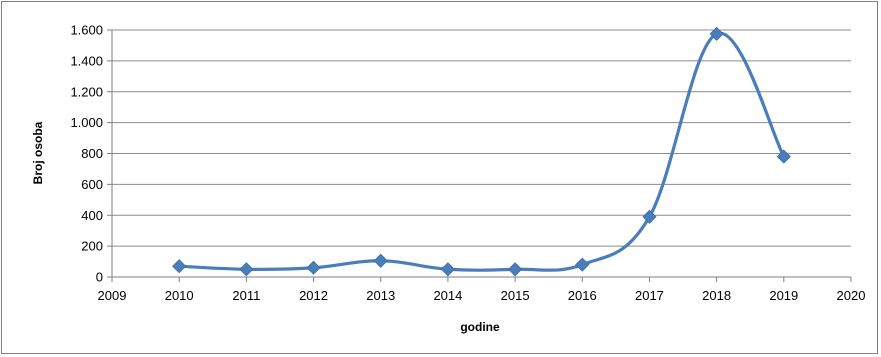 The image size is (881, 357). Describe the element at coordinates (783, 295) in the screenshot. I see `x-tick-label-10: 2019` at that location.